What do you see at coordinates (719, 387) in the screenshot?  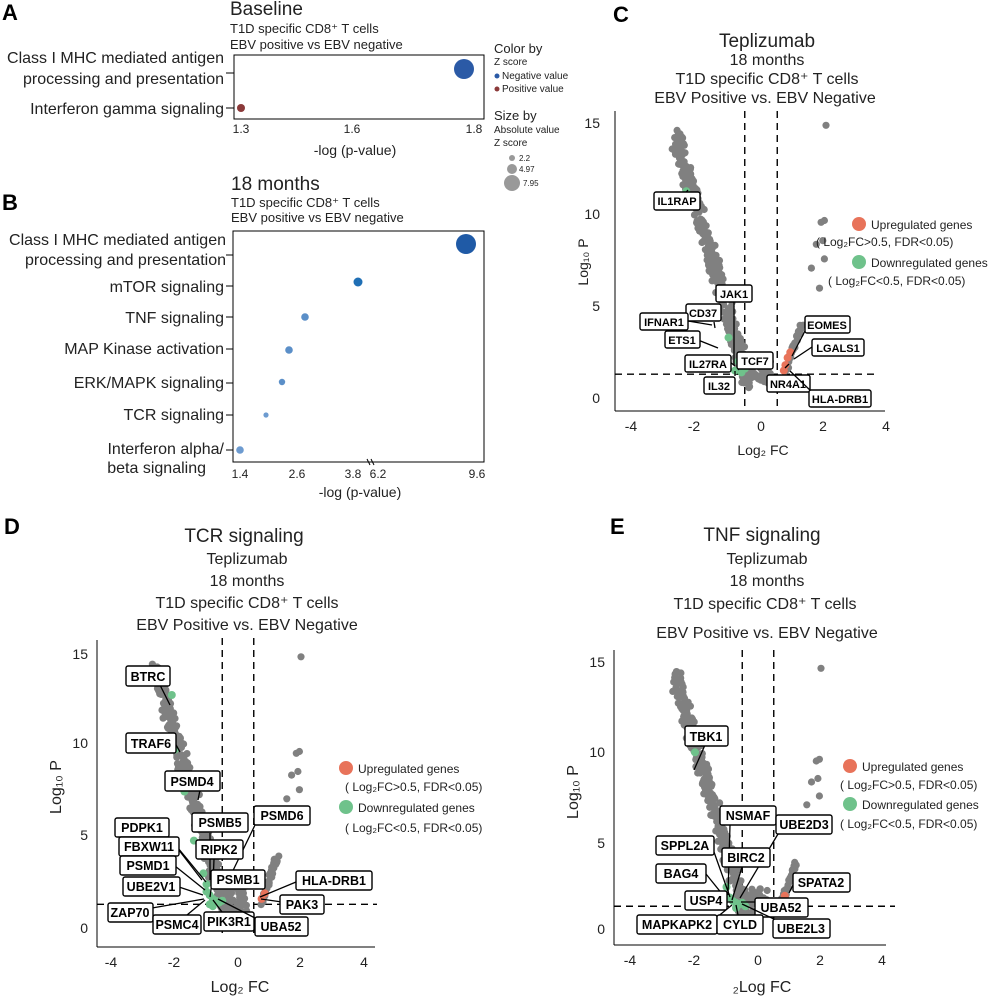 I see `c-gene-il32: IL32` at bounding box center [719, 387].